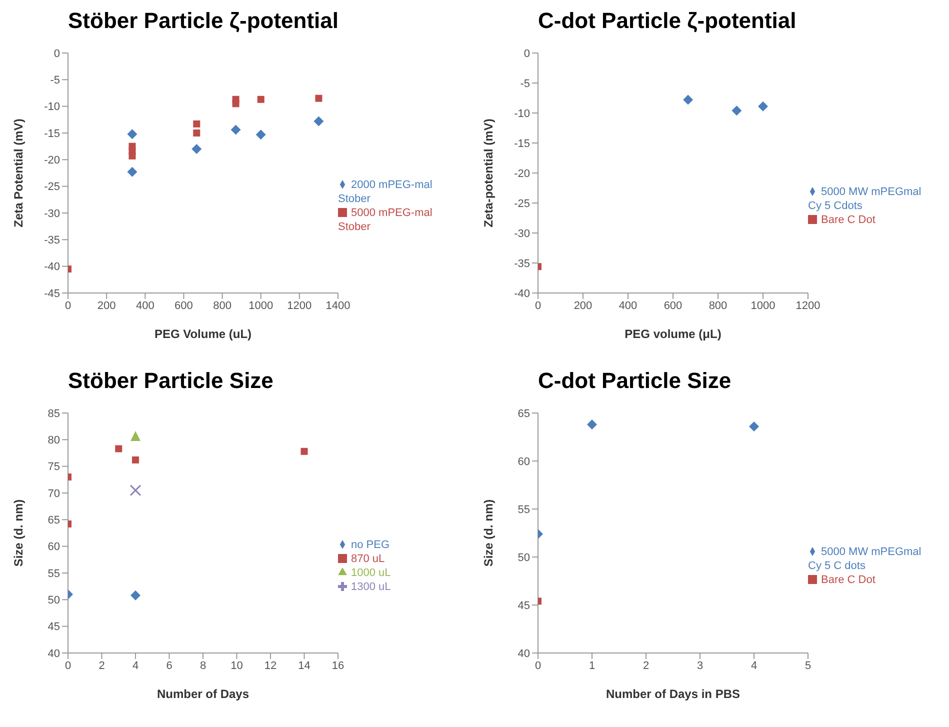 This screenshot has width=949, height=727. I want to click on y-tick-label: 80, so click(54, 440).